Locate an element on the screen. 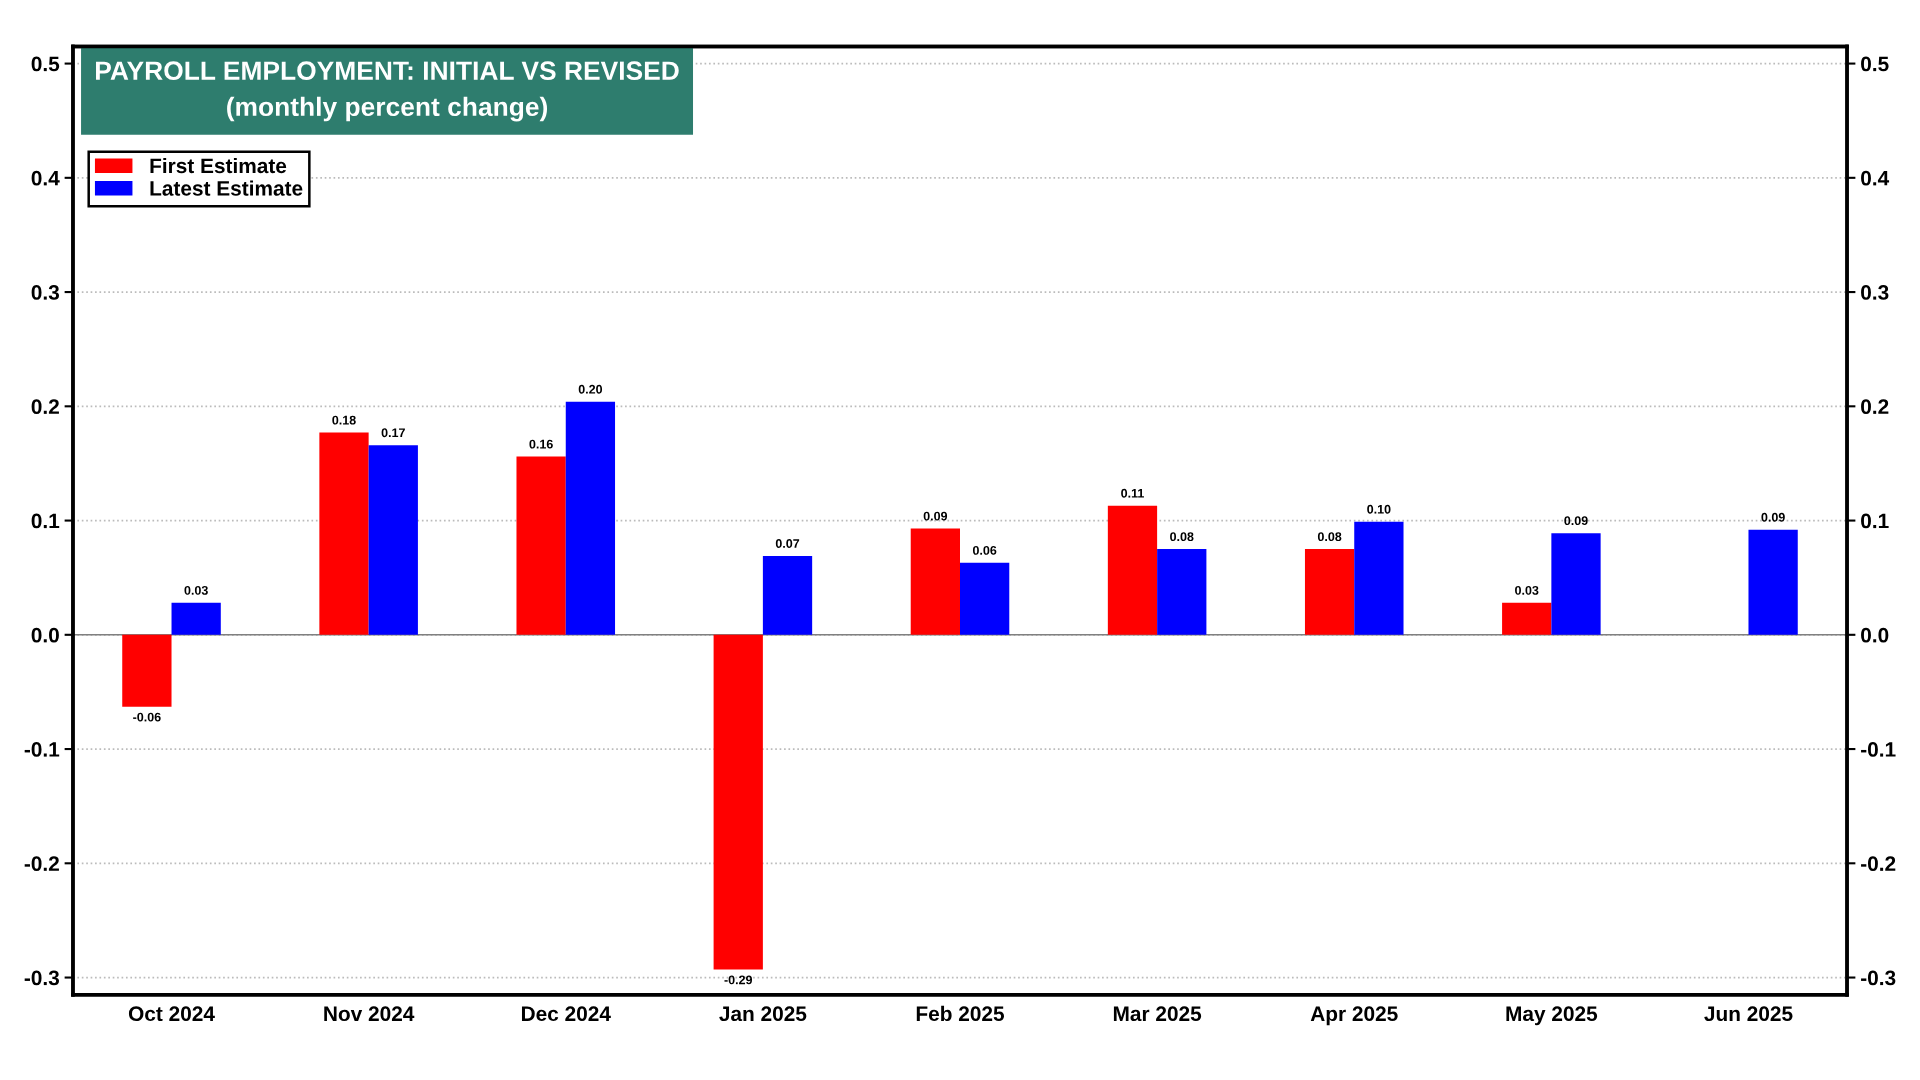  y2-tick-label: -0.2 is located at coordinates (1878, 864).